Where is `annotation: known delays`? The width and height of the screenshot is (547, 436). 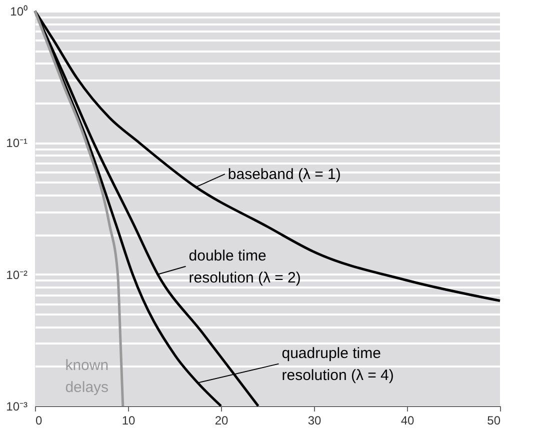
annotation: known delays is located at coordinates (87, 376).